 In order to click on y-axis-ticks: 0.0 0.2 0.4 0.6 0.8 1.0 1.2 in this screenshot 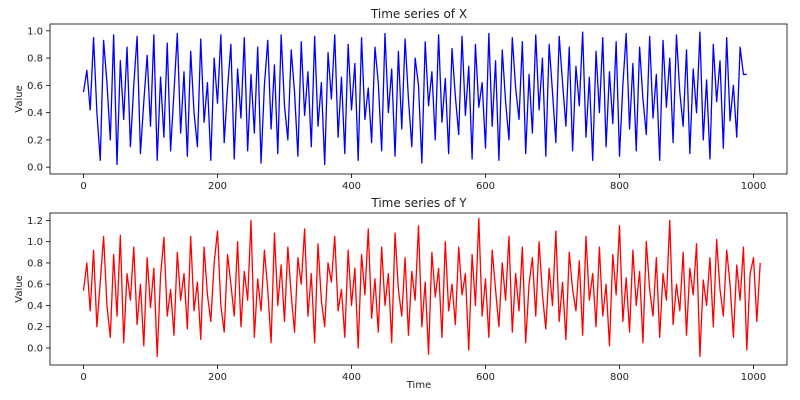, I will do `click(38, 285)`.